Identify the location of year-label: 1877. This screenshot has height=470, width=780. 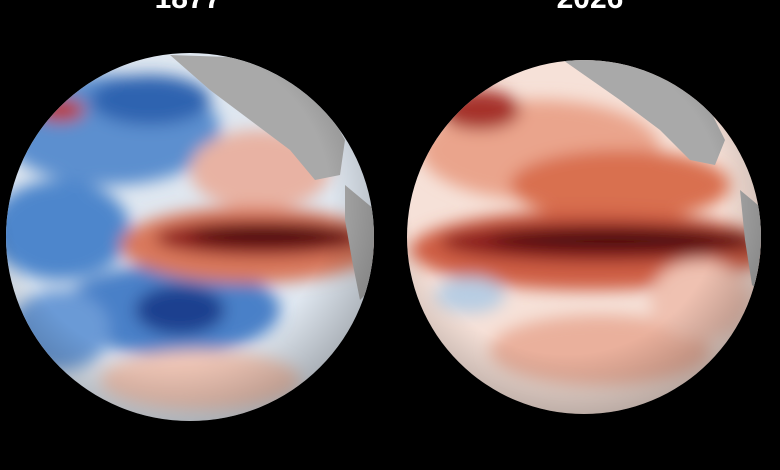
(188, 7).